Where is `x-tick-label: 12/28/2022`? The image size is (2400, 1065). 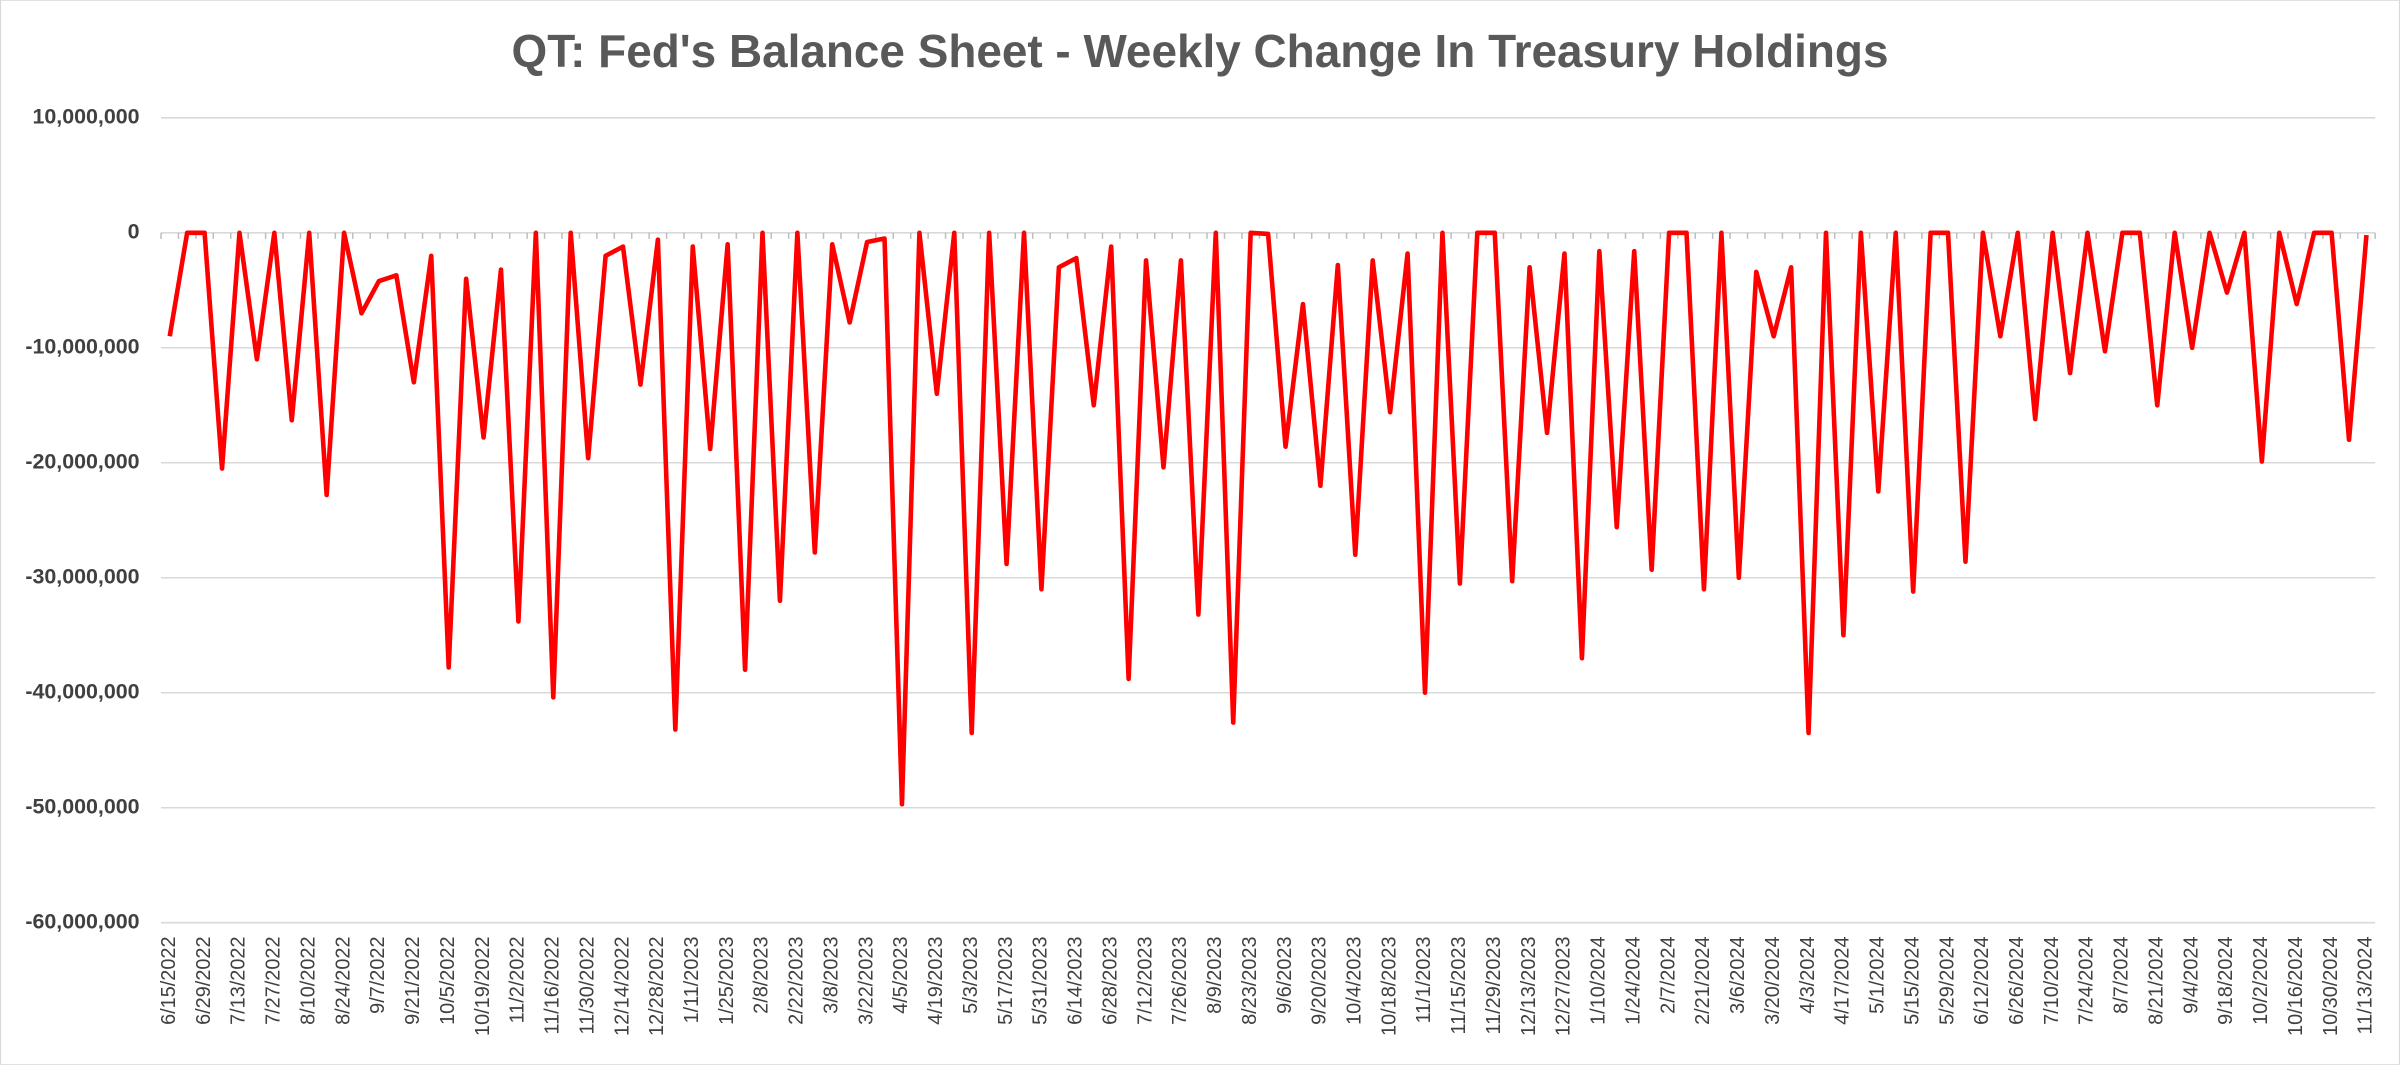
x-tick-label: 12/28/2022 is located at coordinates (657, 985).